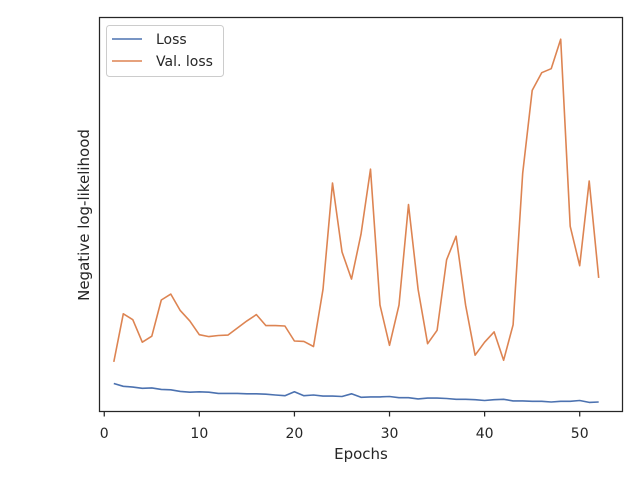  What do you see at coordinates (361, 454) in the screenshot?
I see `x-axis-label: Epochs` at bounding box center [361, 454].